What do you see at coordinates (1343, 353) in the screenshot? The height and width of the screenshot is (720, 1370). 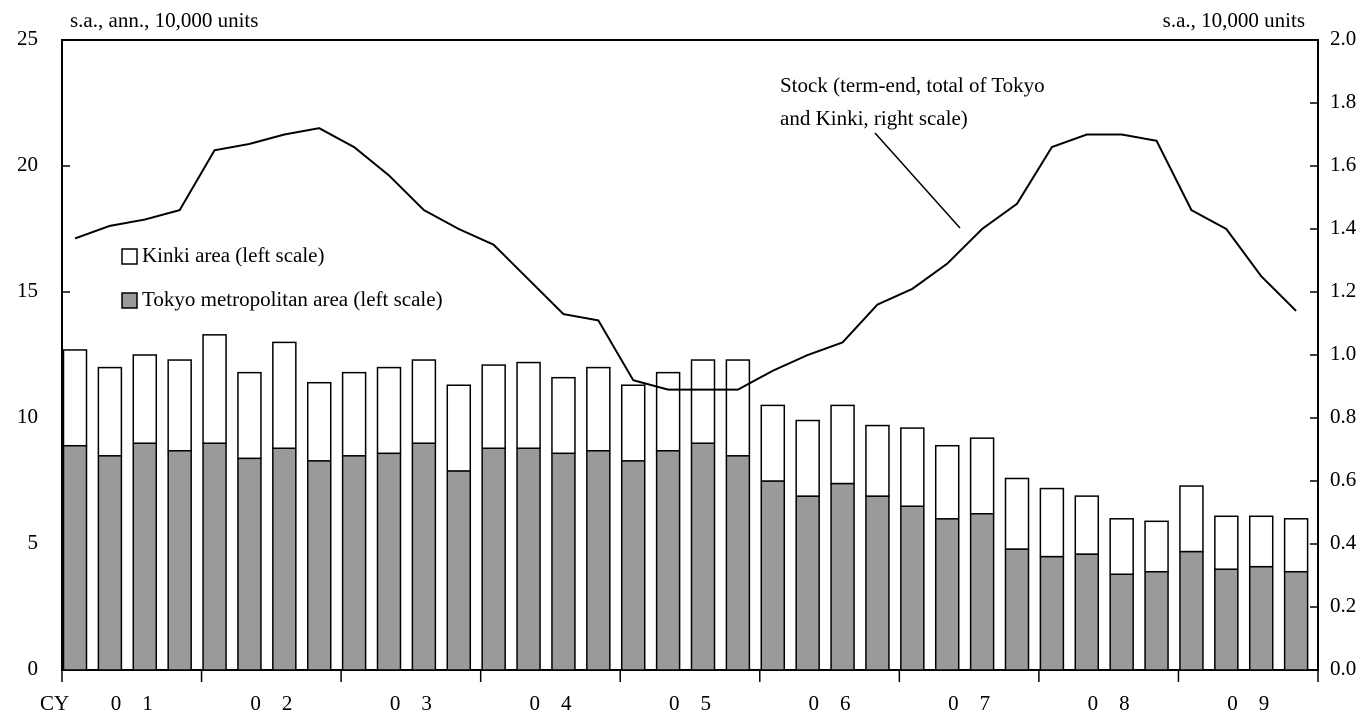 I see `y2-tick-label: 1.0` at bounding box center [1343, 353].